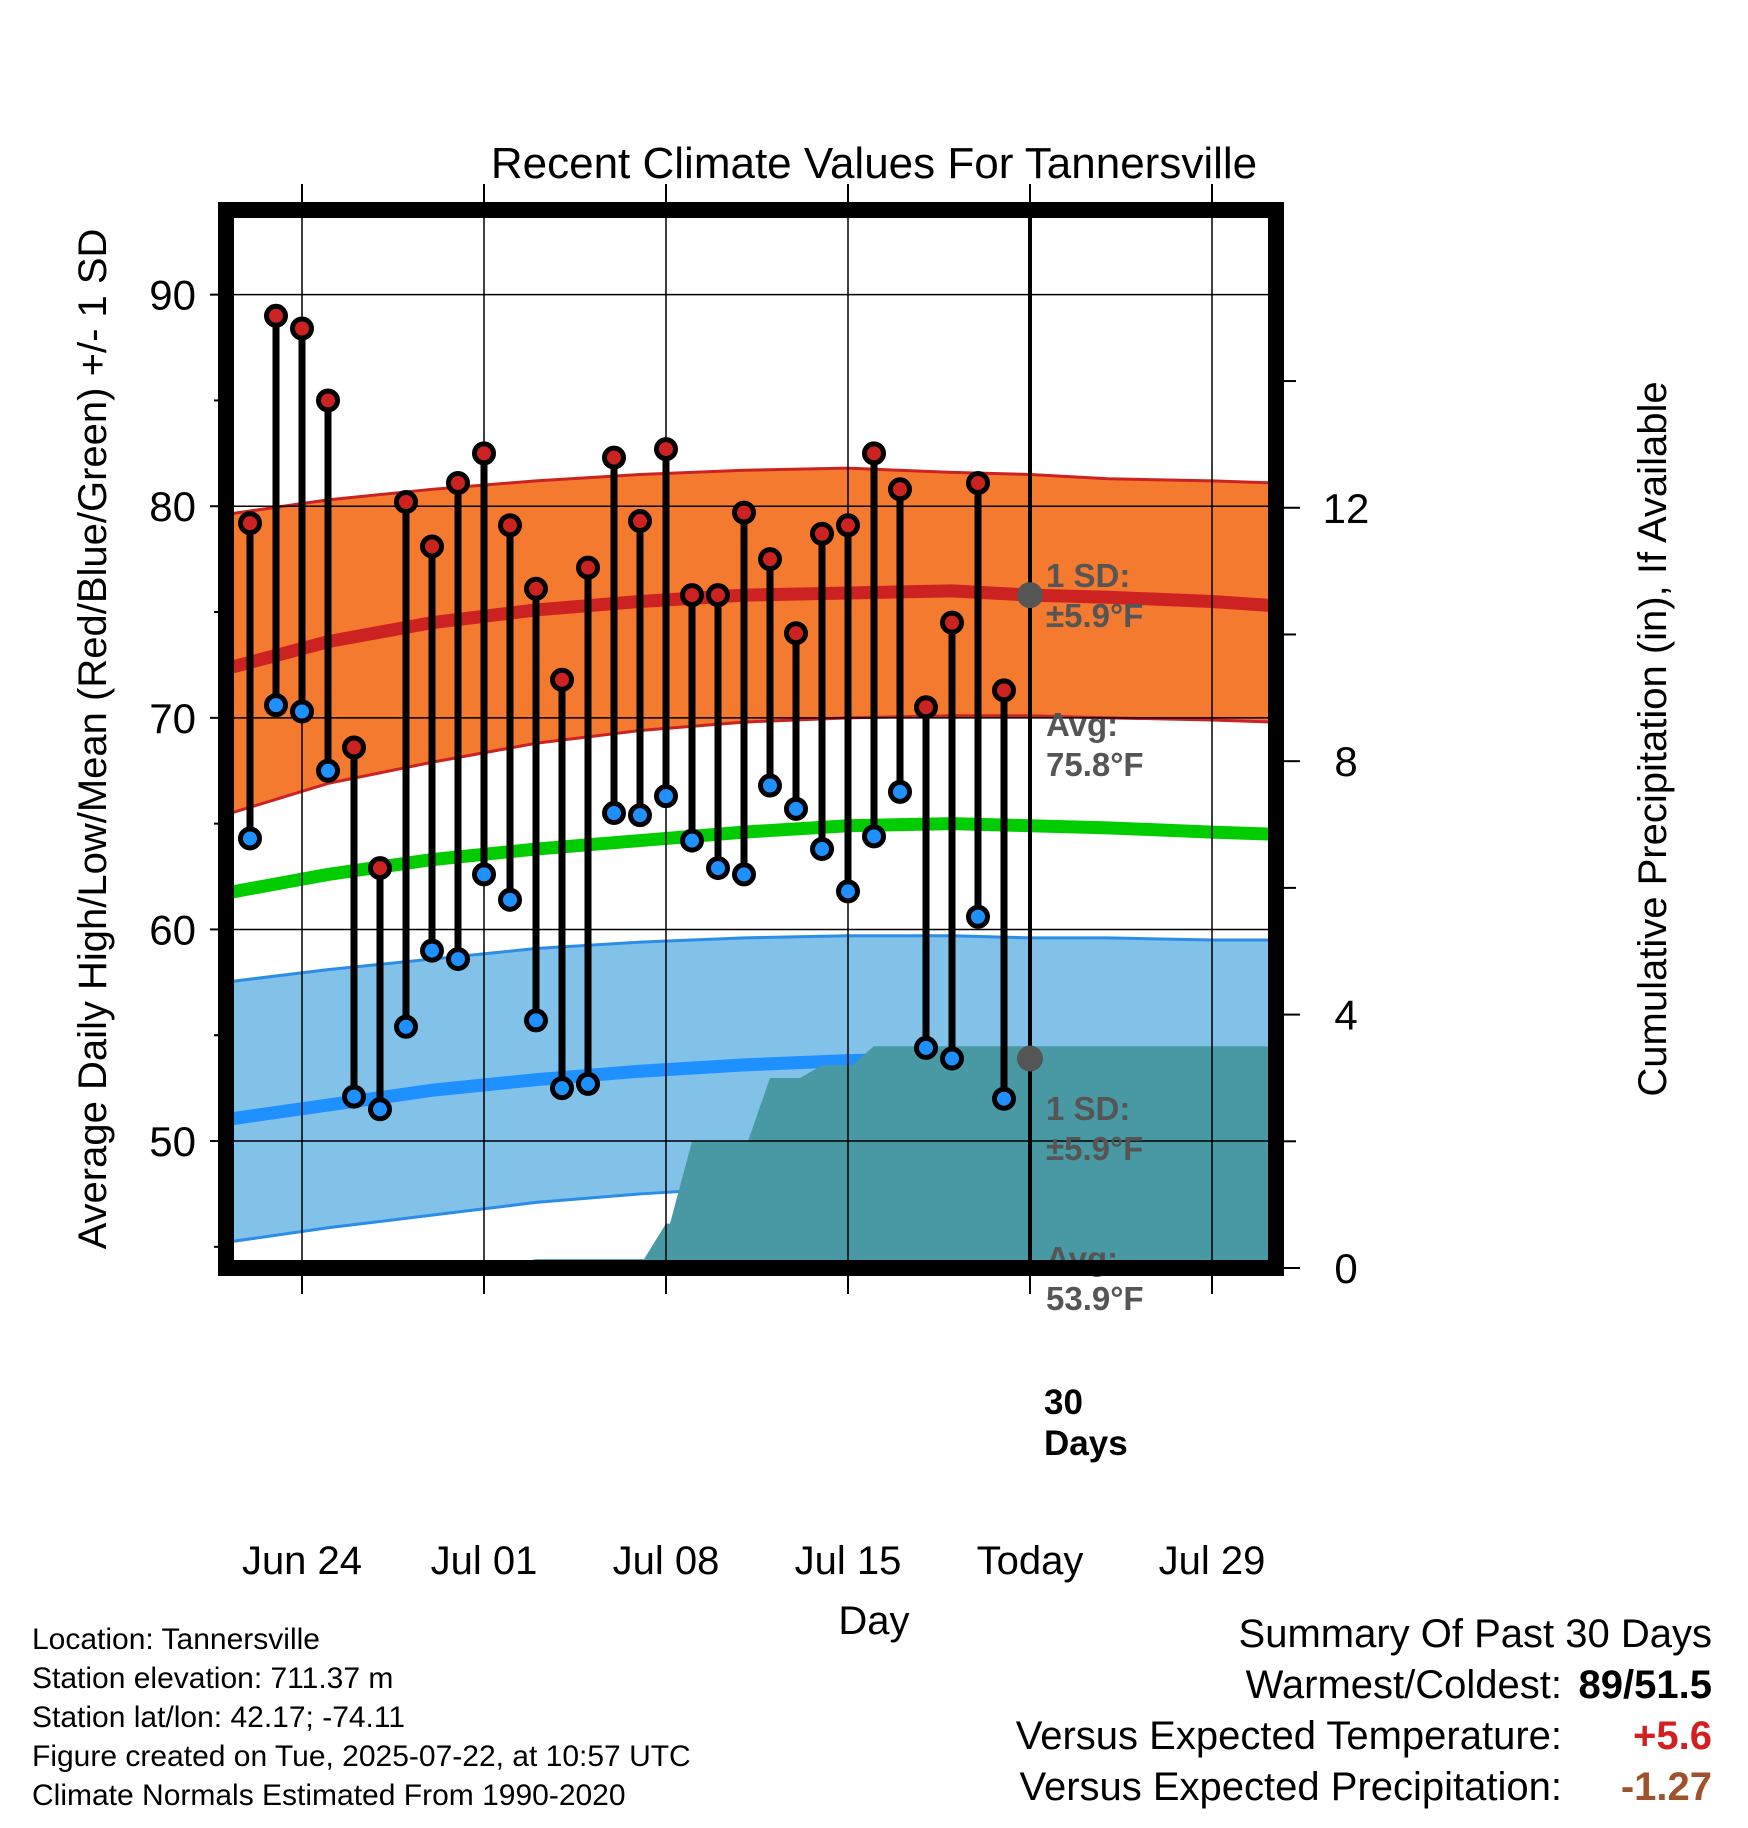 Image resolution: width=1748 pixels, height=1828 pixels. What do you see at coordinates (276, 510) in the screenshot?
I see `day-2-observation` at bounding box center [276, 510].